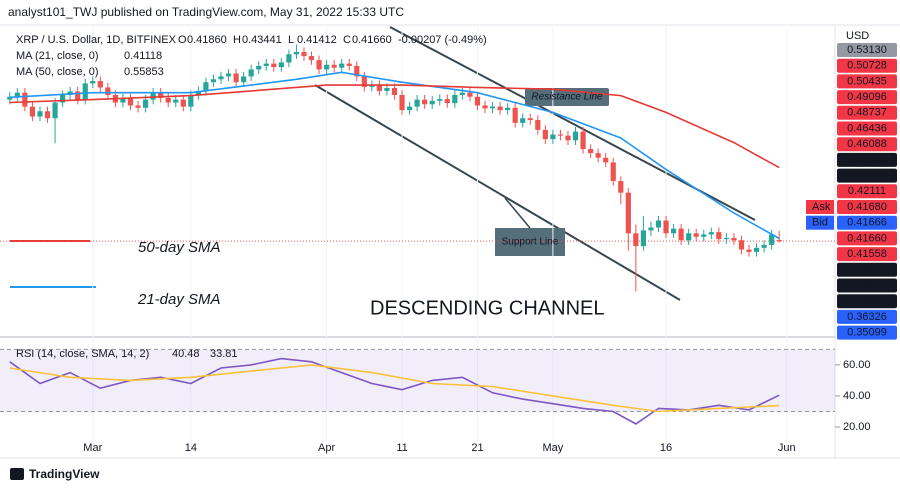 Image resolution: width=900 pixels, height=491 pixels. I want to click on rsi-legend-value: 40.48, so click(186, 354).